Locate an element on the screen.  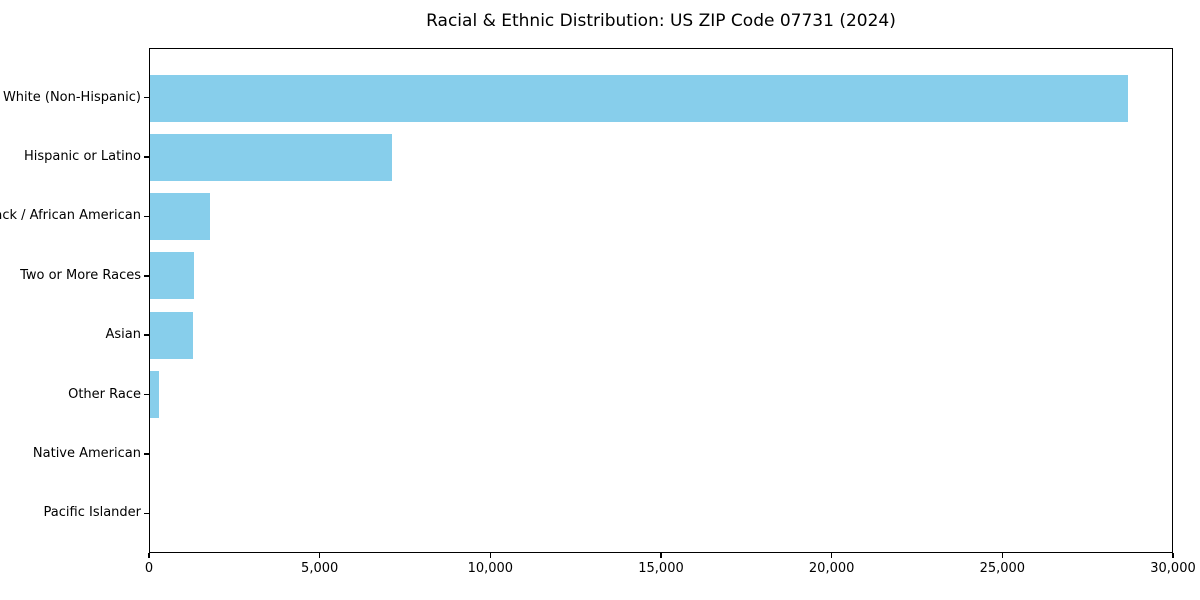
x-tick-label: 25,000 is located at coordinates (1002, 568).